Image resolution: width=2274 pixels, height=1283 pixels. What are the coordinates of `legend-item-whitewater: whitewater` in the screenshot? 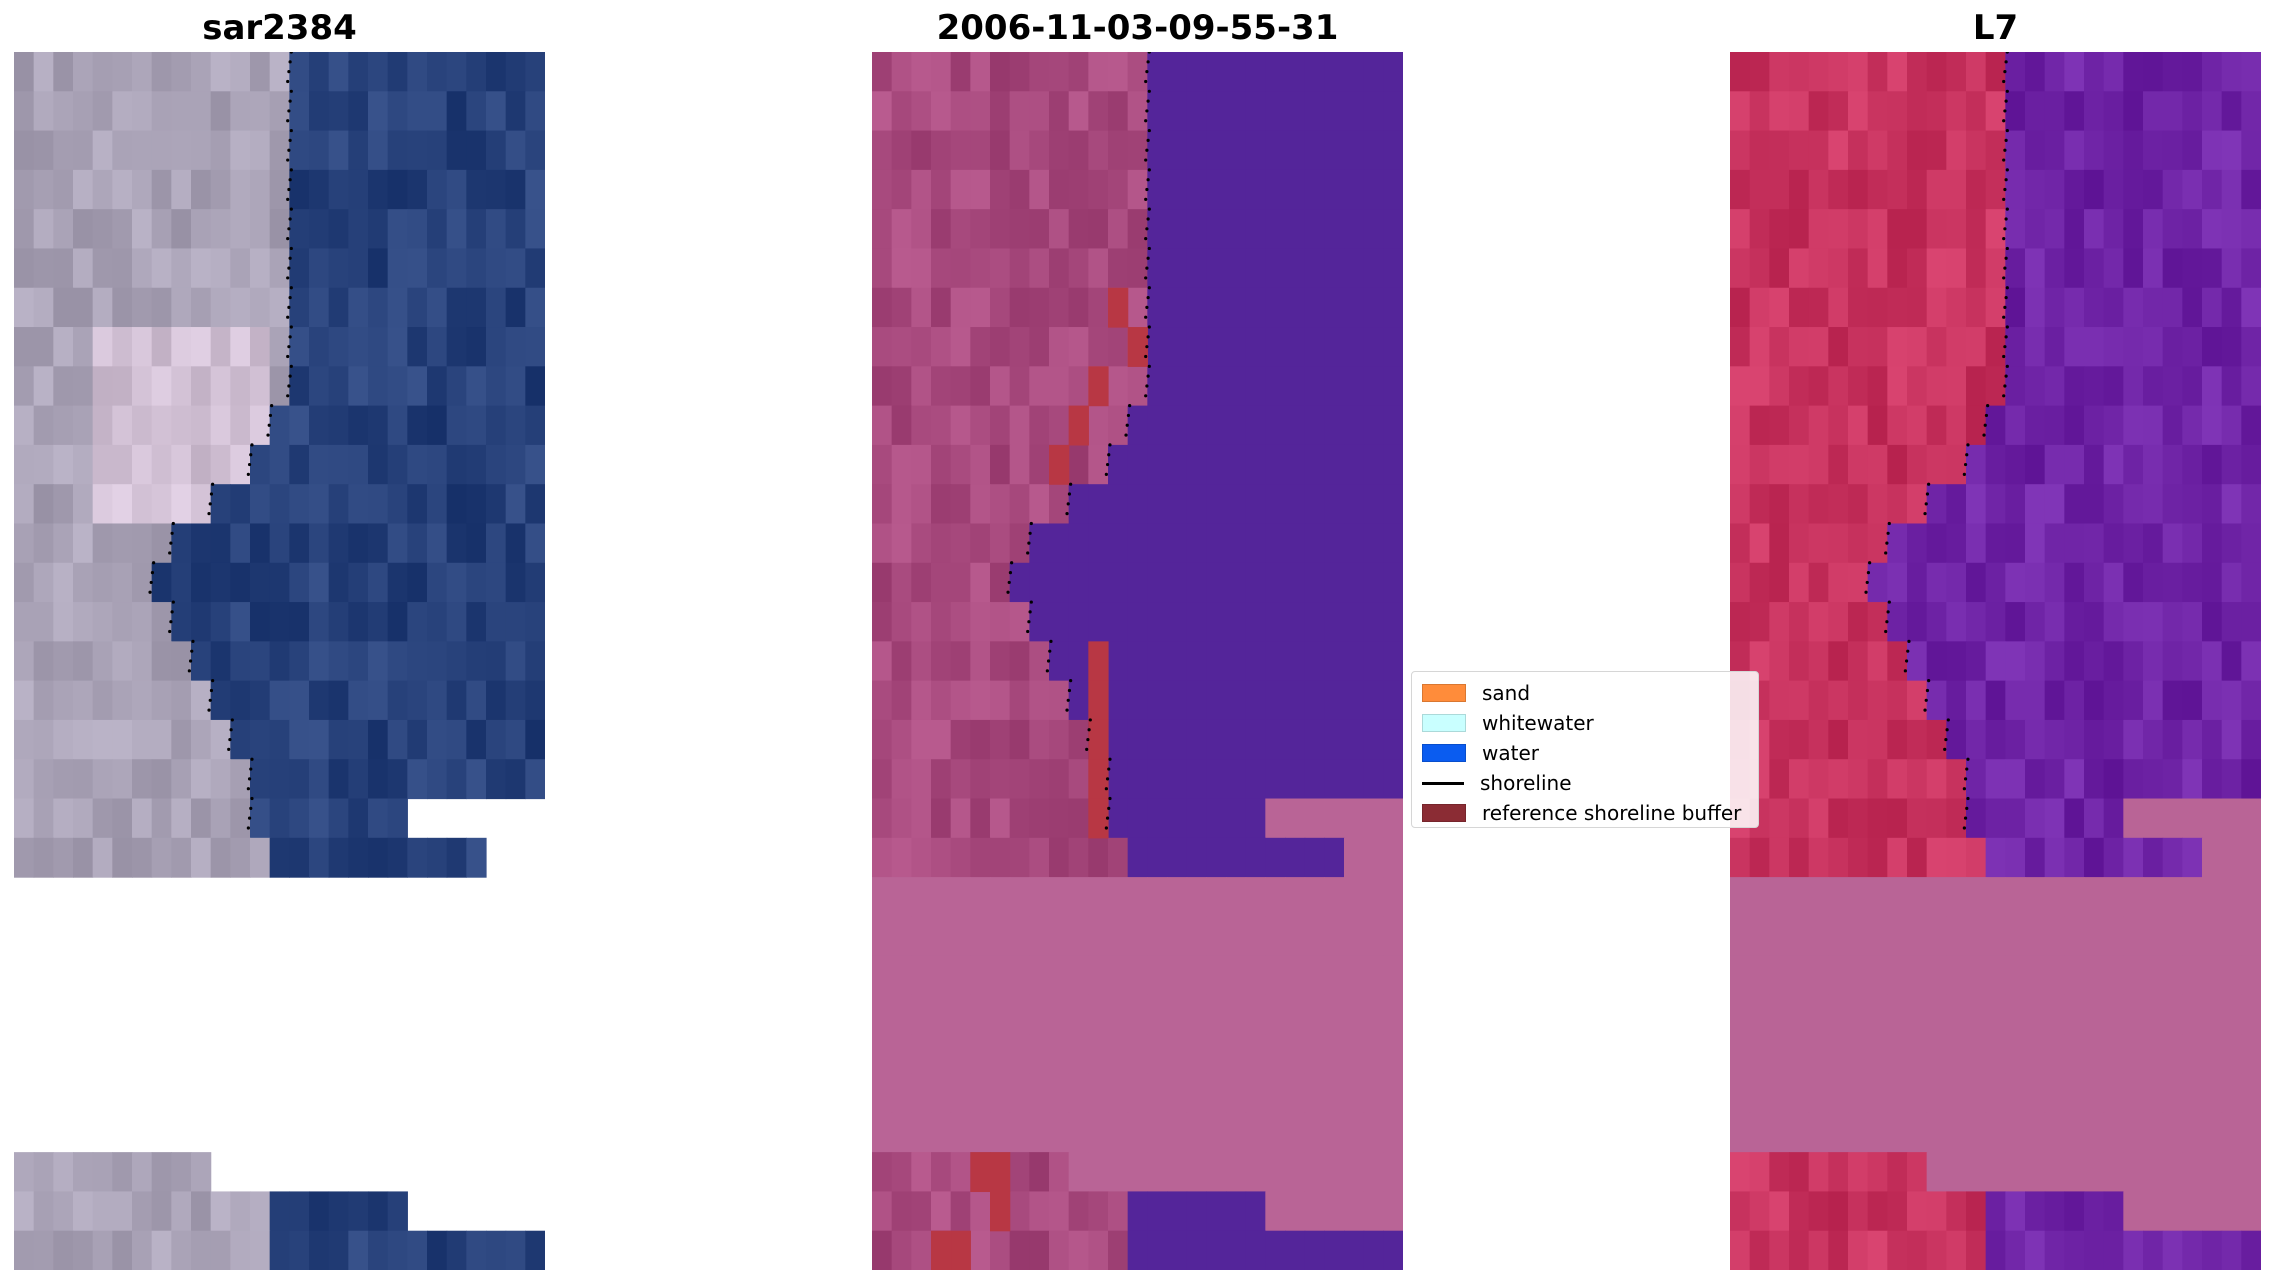 It's located at (1585, 723).